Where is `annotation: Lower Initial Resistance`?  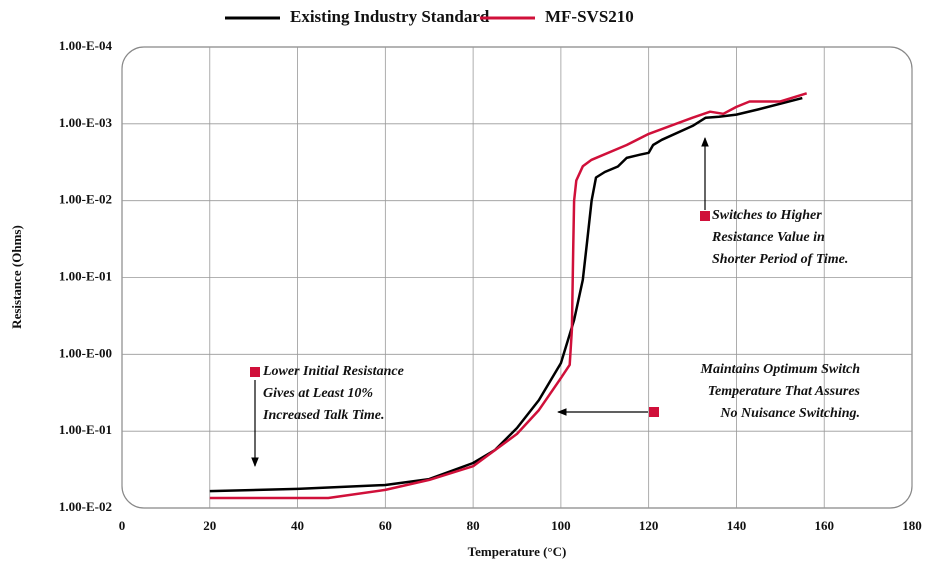 annotation: Lower Initial Resistance is located at coordinates (333, 371).